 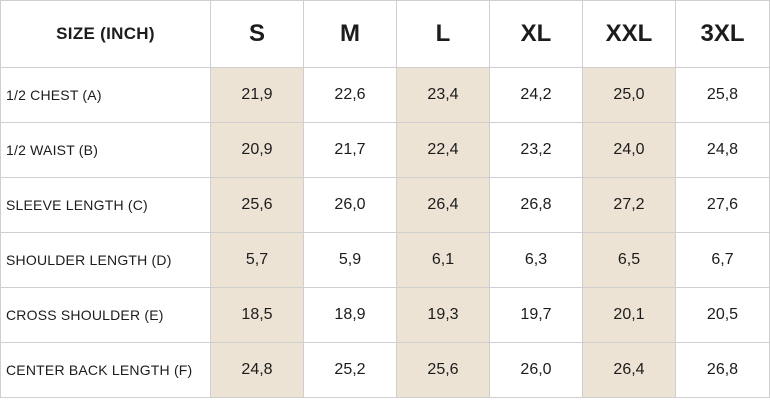 I want to click on value-cell: 6,1, so click(x=443, y=260).